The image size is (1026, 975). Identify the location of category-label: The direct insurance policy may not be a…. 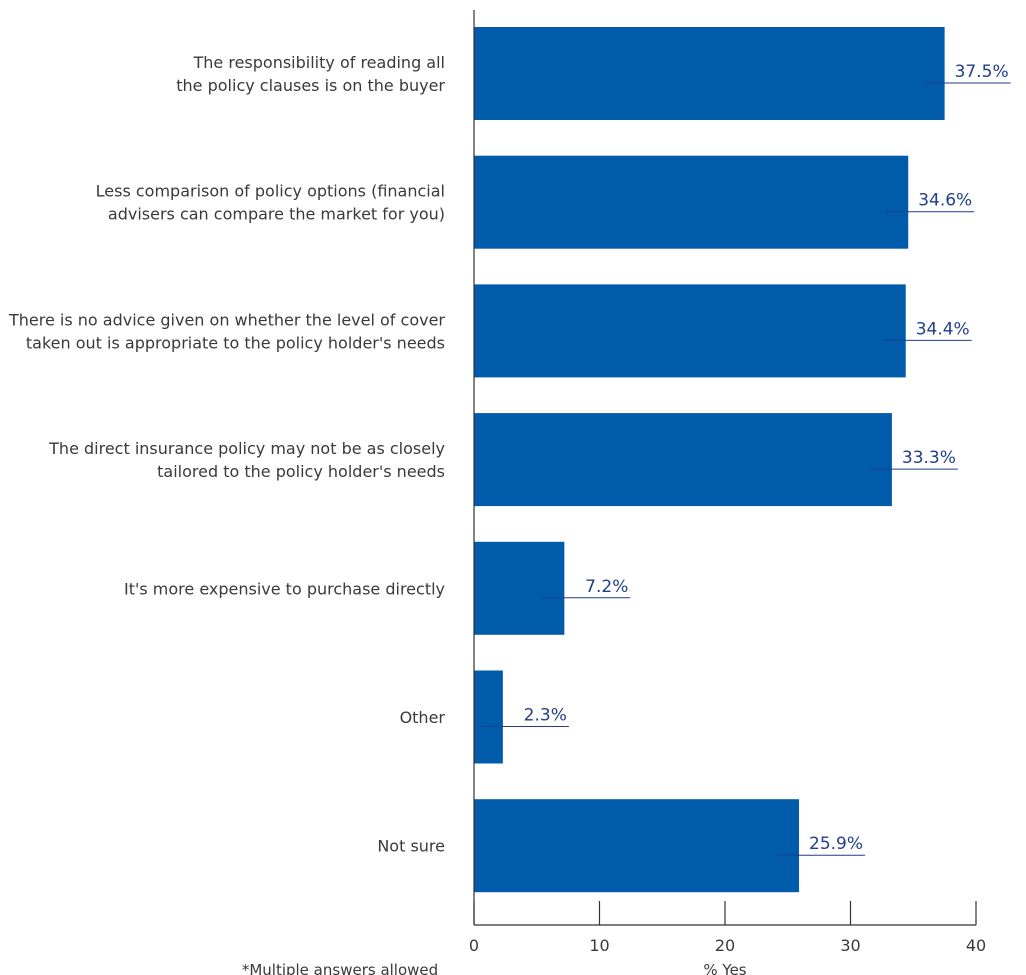
(246, 448).